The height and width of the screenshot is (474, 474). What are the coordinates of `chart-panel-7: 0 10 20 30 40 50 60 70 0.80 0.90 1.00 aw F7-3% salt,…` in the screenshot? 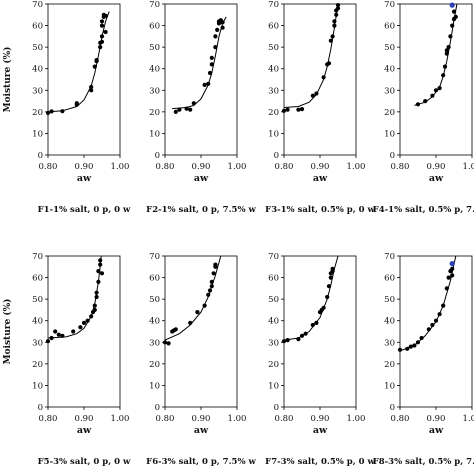 It's located at (320, 359).